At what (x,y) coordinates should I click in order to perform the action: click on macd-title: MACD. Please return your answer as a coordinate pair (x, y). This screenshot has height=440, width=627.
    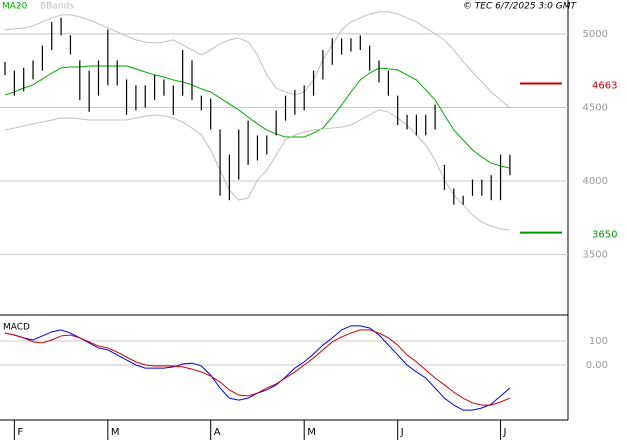
    Looking at the image, I should click on (16, 328).